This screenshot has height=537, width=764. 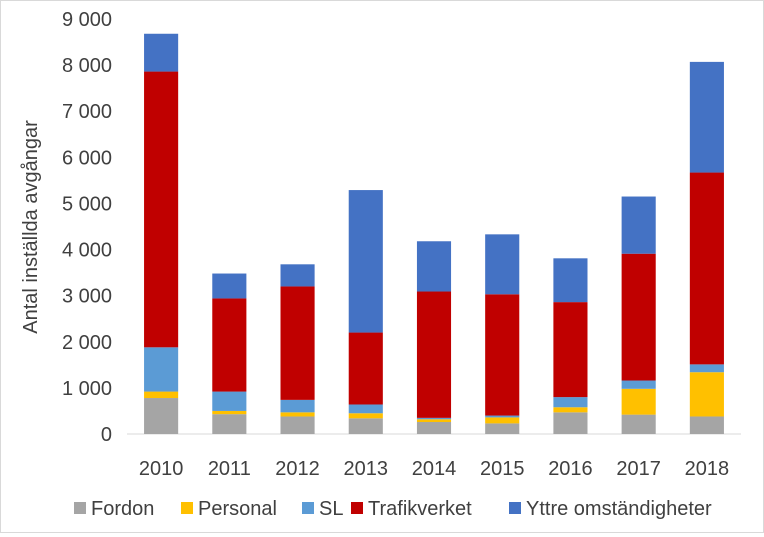 What do you see at coordinates (365, 368) in the screenshot?
I see `bar-segment-trafikverket-2013` at bounding box center [365, 368].